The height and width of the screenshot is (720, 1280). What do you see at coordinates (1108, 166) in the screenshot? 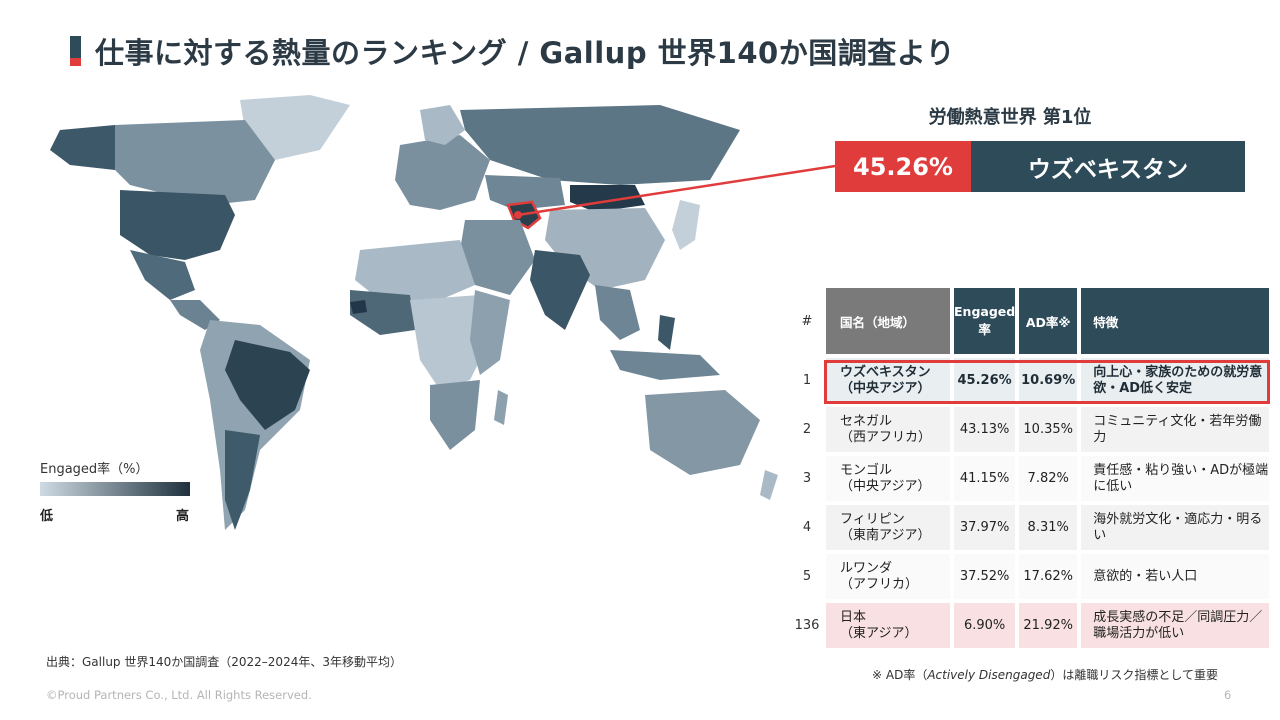
I see `top-rank-country: ウズベキスタン` at bounding box center [1108, 166].